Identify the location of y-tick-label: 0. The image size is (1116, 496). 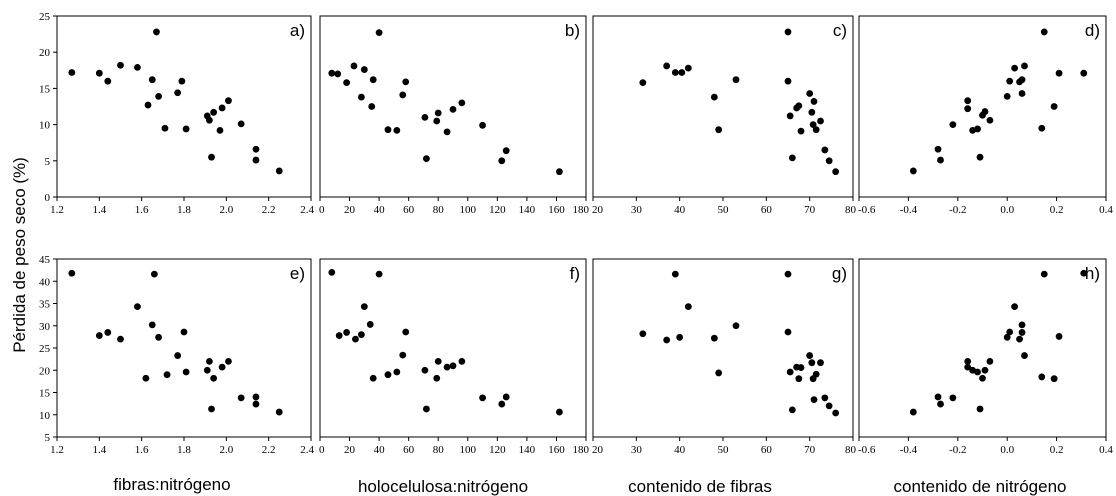
(48, 198).